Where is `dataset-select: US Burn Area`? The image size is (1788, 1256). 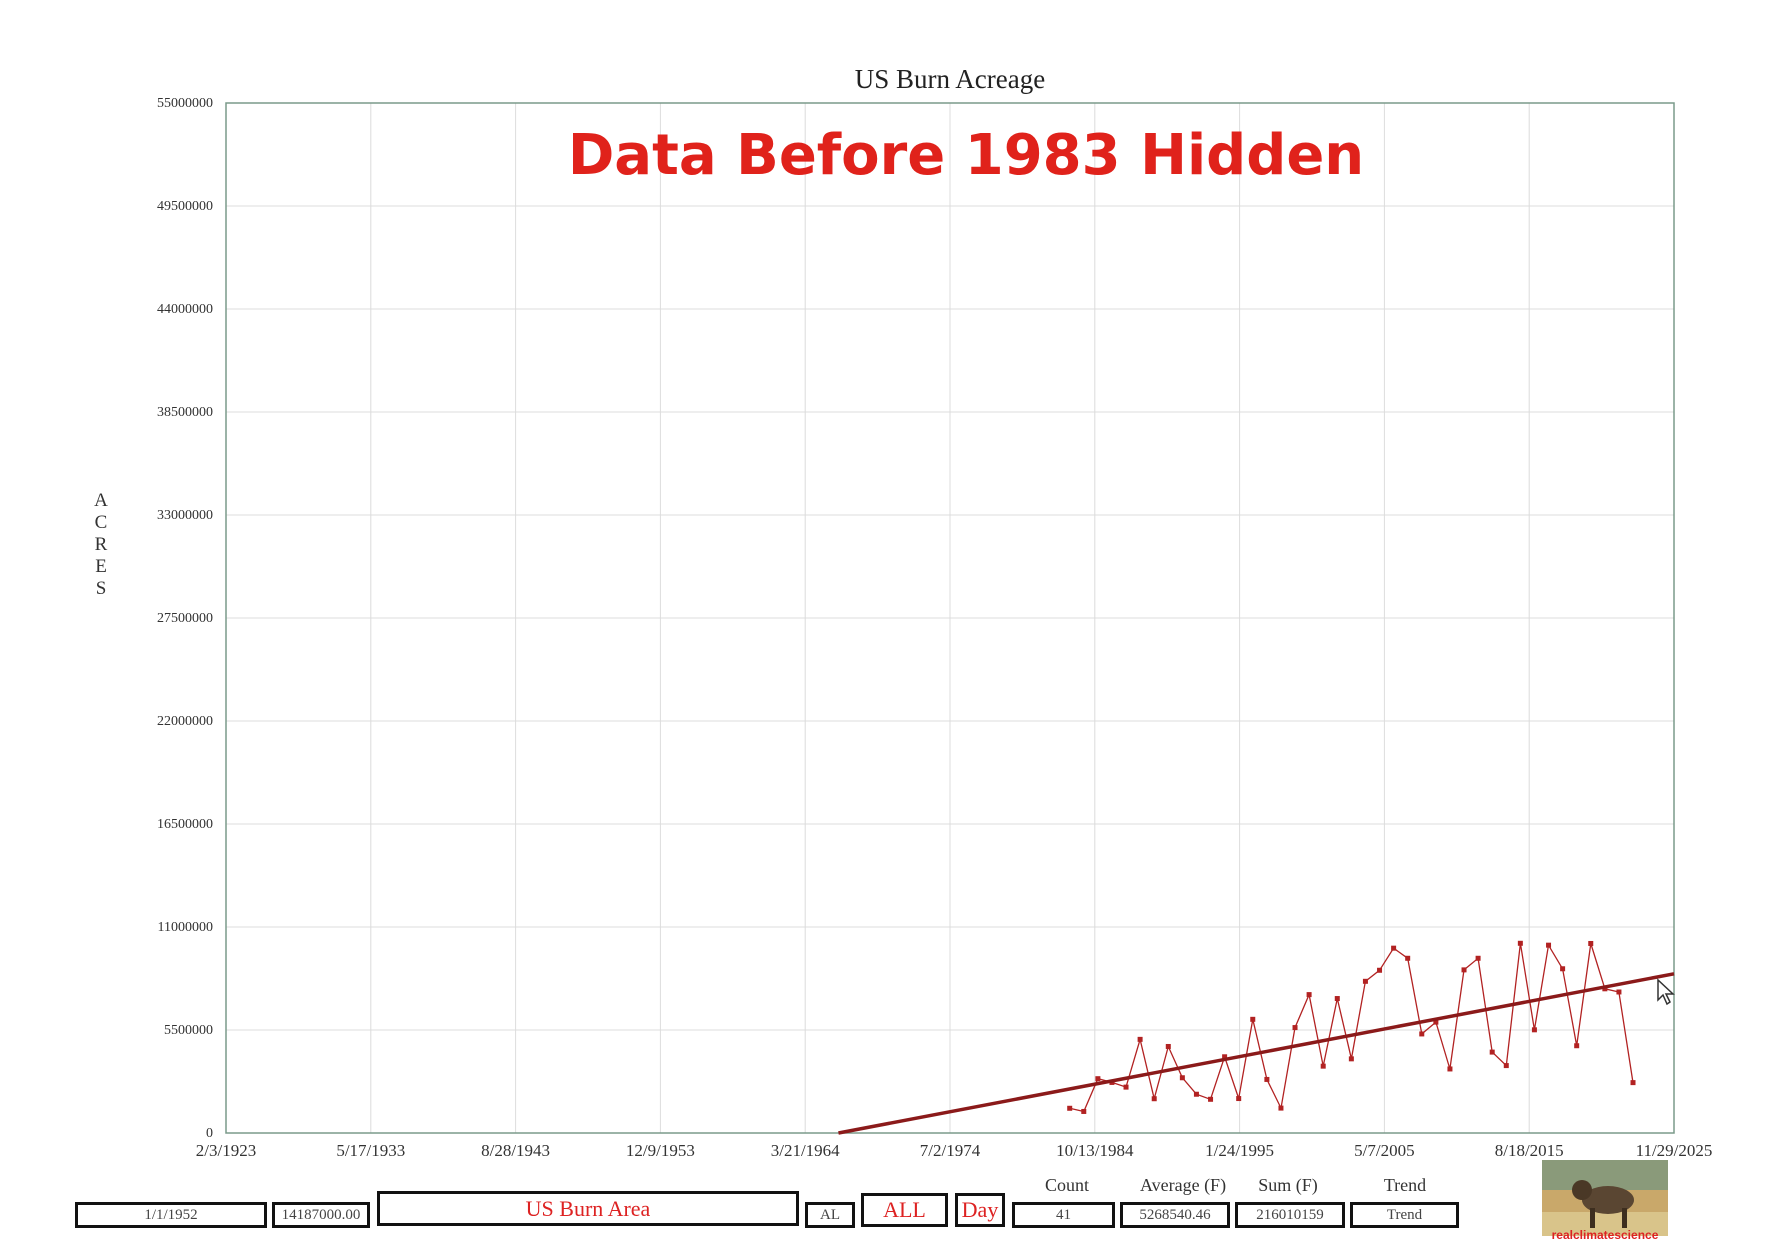 dataset-select: US Burn Area is located at coordinates (588, 1208).